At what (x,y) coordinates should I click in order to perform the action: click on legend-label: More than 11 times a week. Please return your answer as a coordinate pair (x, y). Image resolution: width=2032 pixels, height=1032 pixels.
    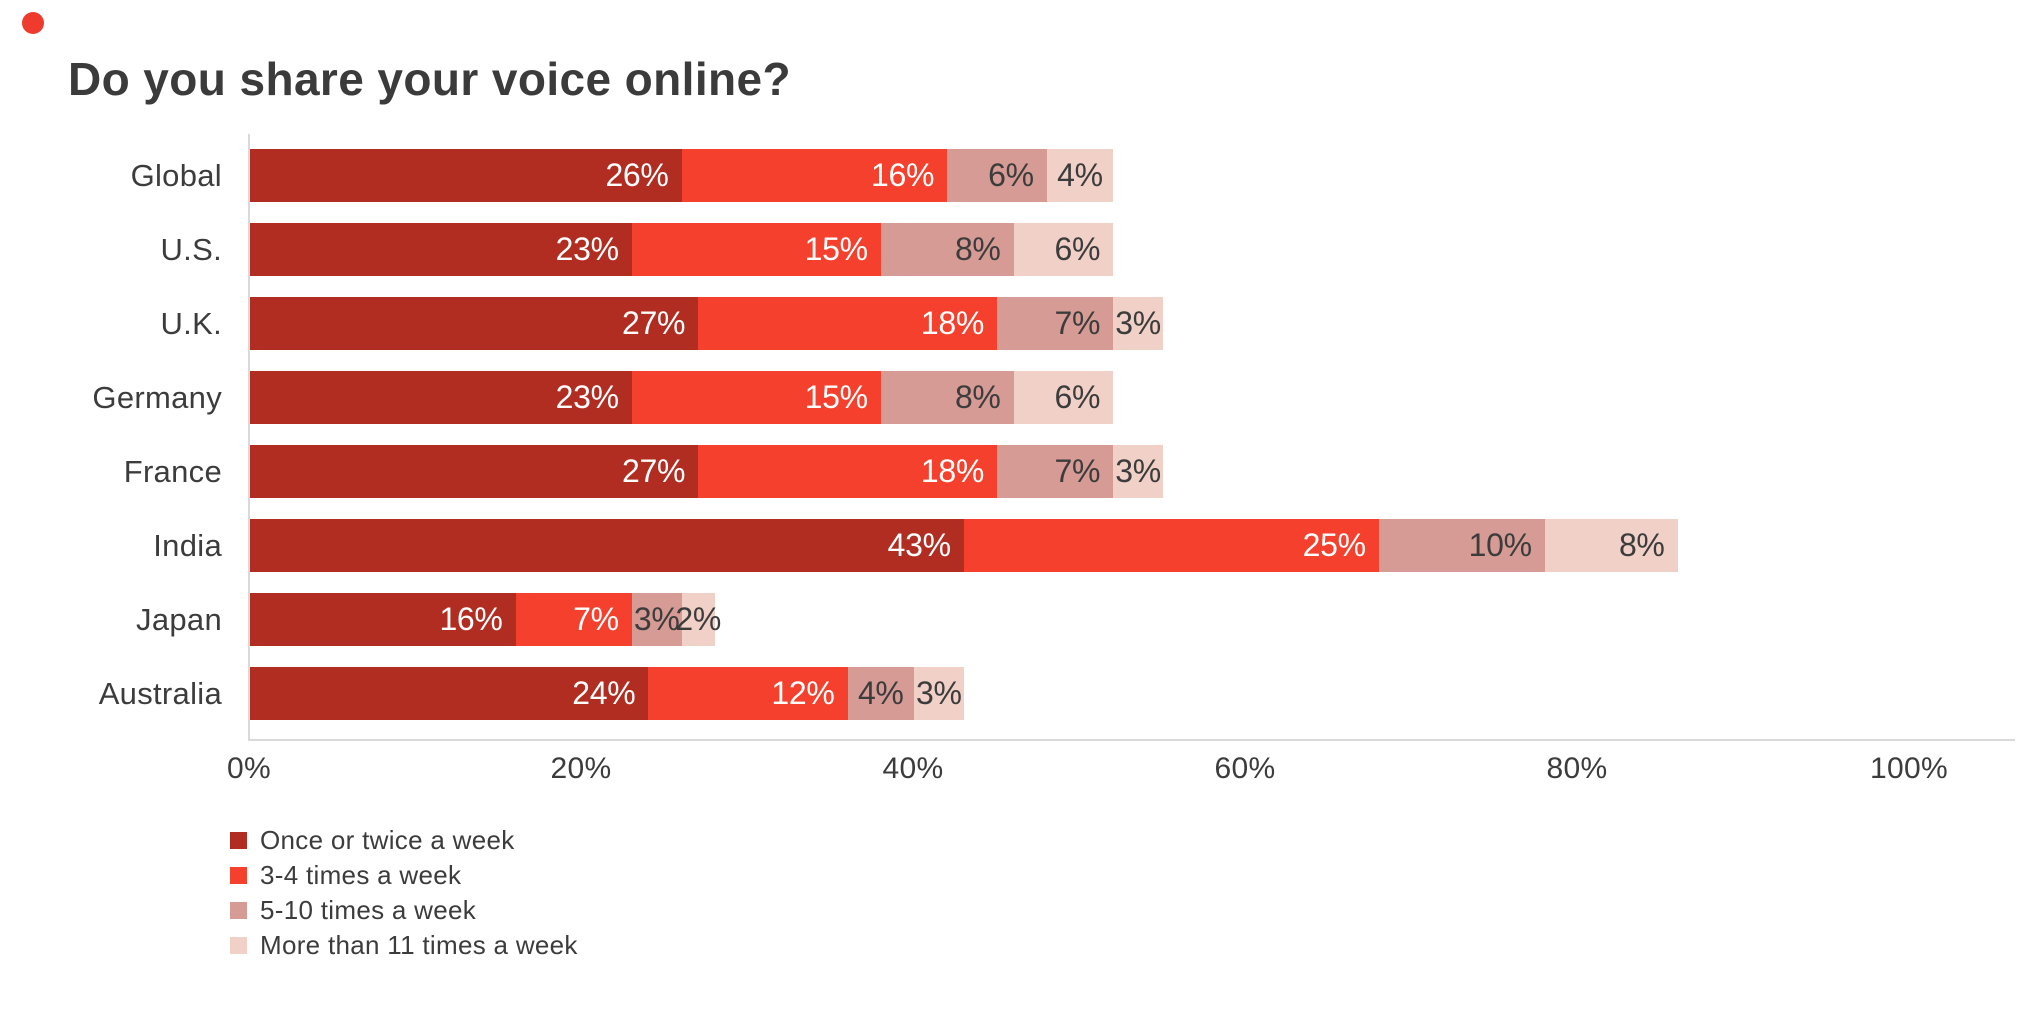
    Looking at the image, I should click on (419, 945).